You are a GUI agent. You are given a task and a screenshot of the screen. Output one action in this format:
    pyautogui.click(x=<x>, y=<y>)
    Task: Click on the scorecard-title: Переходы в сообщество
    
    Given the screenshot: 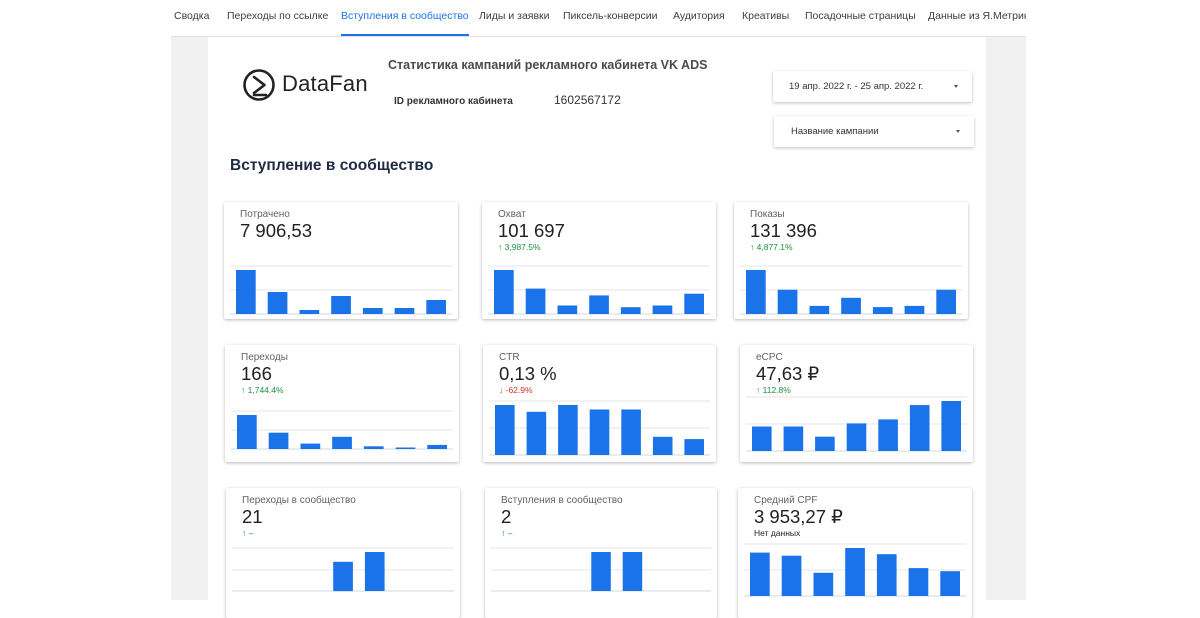 What is the action you would take?
    pyautogui.click(x=299, y=500)
    